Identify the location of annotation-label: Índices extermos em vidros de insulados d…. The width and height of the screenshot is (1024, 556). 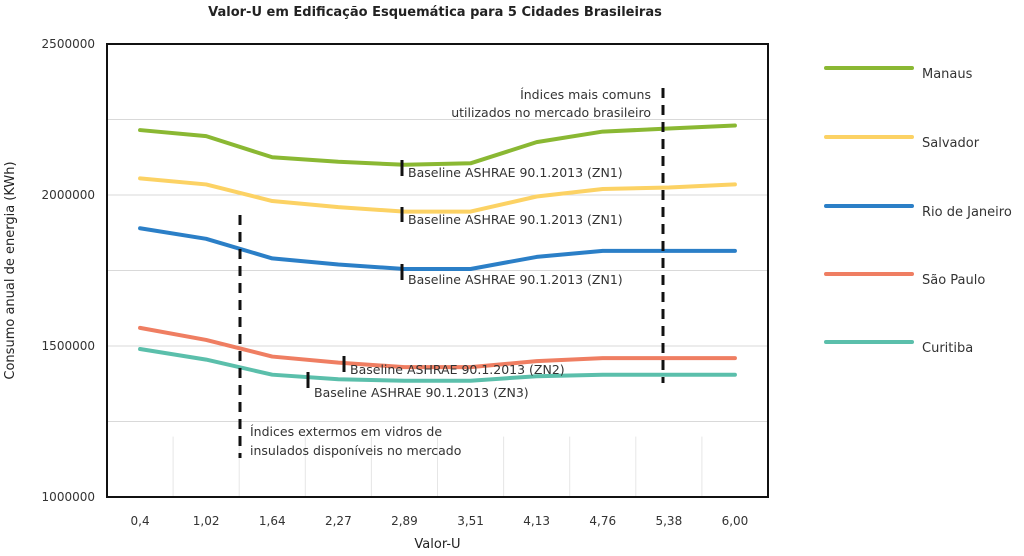
(355, 441).